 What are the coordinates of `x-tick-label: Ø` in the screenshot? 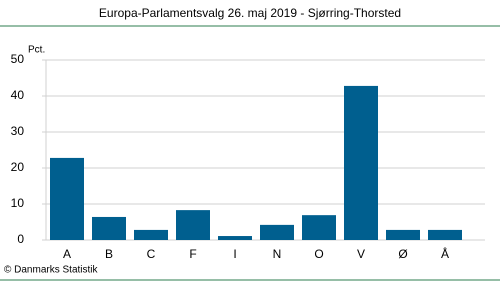 It's located at (402, 254).